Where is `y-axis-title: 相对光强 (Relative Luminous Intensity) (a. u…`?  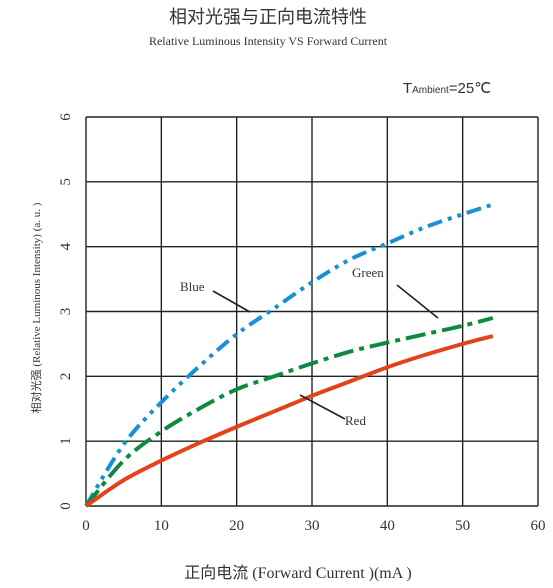 y-axis-title: 相对光强 (Relative Luminous Intensity) (a. u… is located at coordinates (36, 307).